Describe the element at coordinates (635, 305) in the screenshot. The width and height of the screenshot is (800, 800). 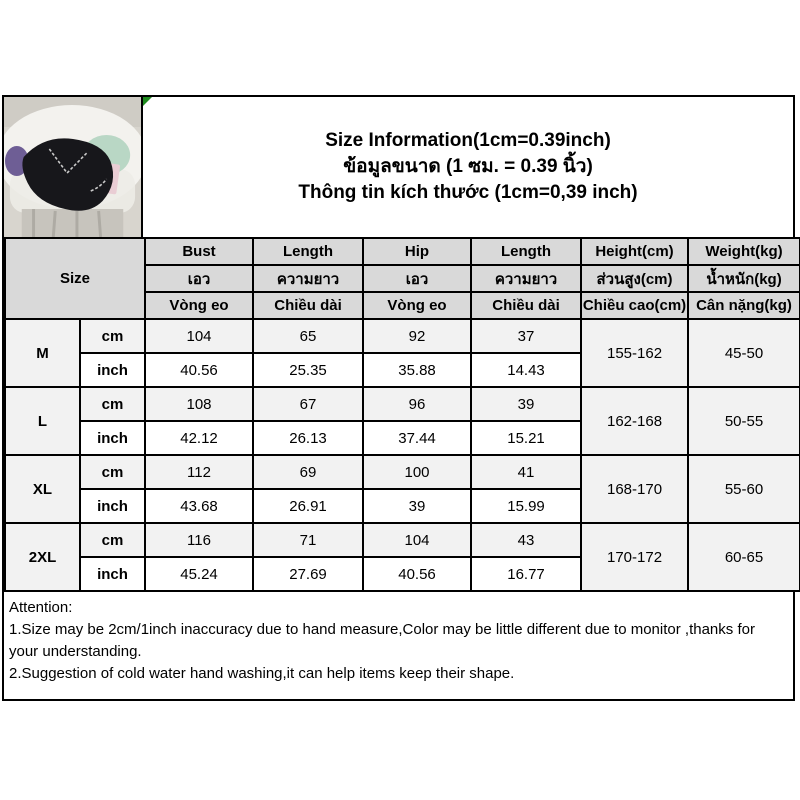
I see `header-height-vi: Chiều cao(cm)` at that location.